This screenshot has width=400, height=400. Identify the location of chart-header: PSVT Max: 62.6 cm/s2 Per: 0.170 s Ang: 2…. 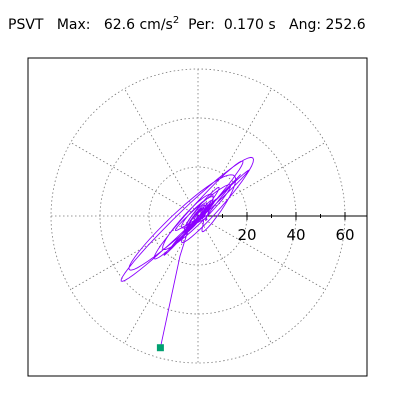
(187, 25).